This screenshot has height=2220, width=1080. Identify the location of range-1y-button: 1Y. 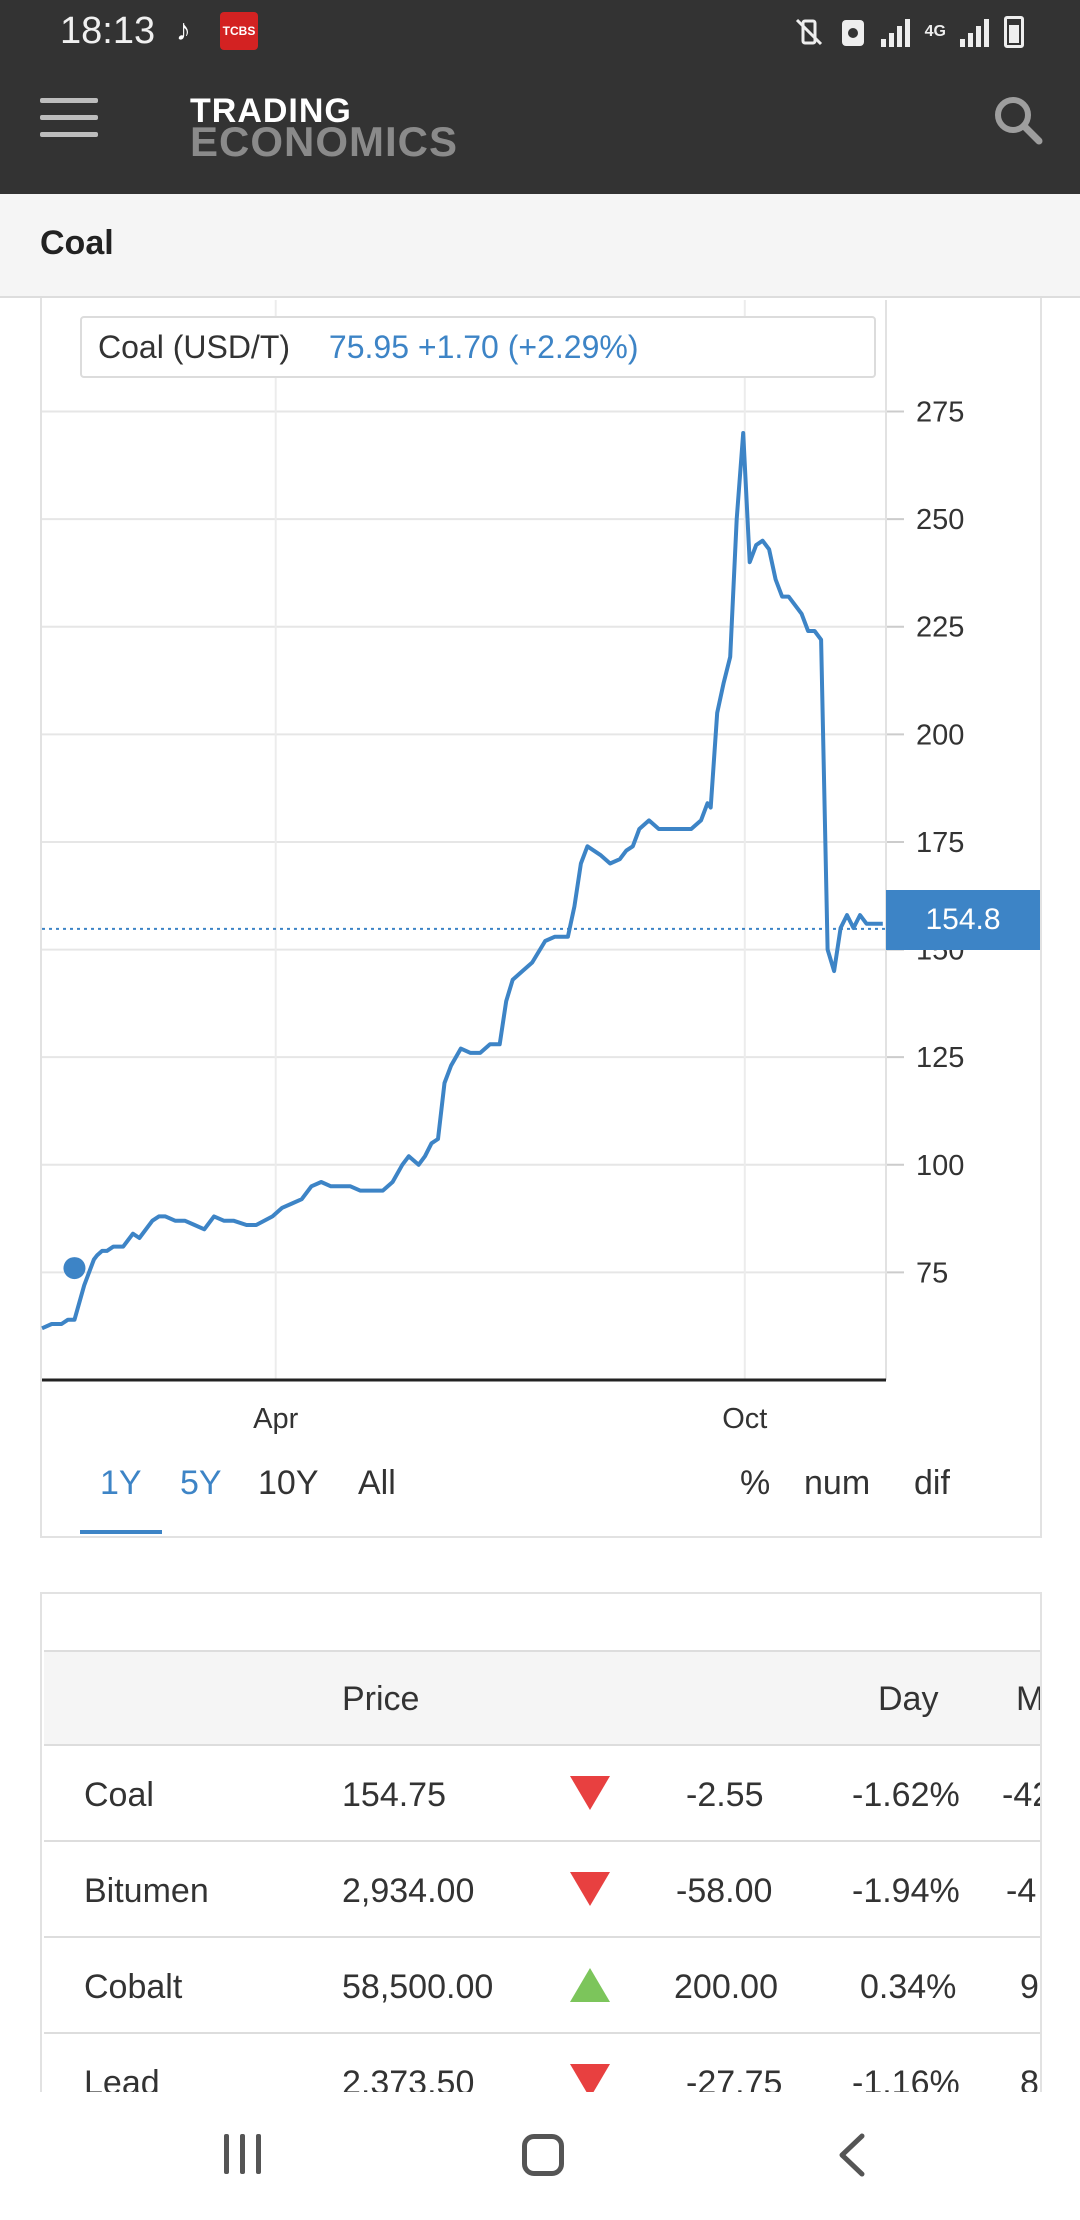
(121, 1483).